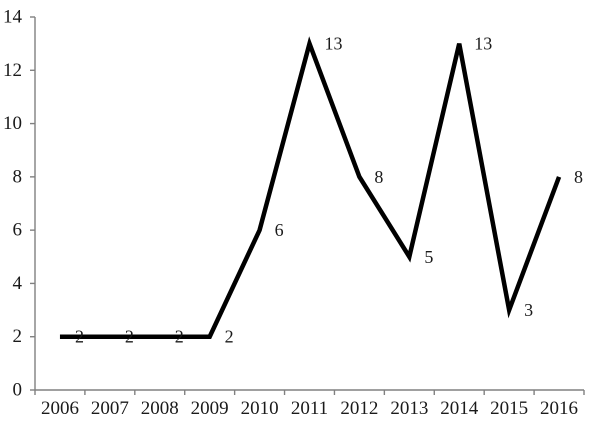 Image resolution: width=600 pixels, height=427 pixels. Describe the element at coordinates (509, 408) in the screenshot. I see `x-tick-label: 2015` at that location.